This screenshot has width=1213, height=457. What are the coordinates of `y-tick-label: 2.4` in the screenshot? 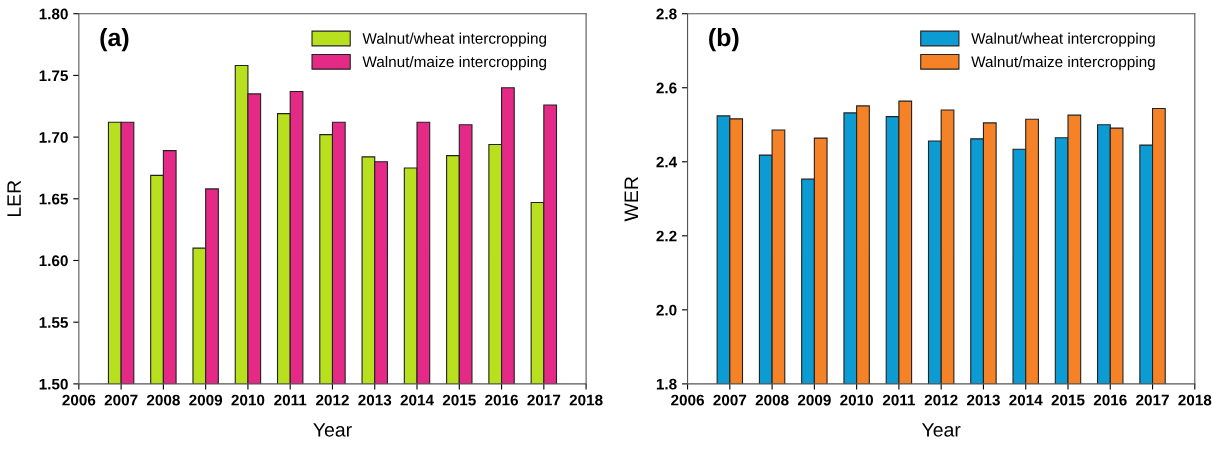 It's located at (667, 162).